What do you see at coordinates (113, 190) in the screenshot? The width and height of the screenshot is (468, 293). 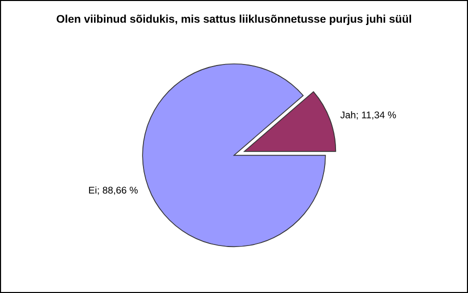 I see `slice-label: Ei; 88,66 %` at bounding box center [113, 190].